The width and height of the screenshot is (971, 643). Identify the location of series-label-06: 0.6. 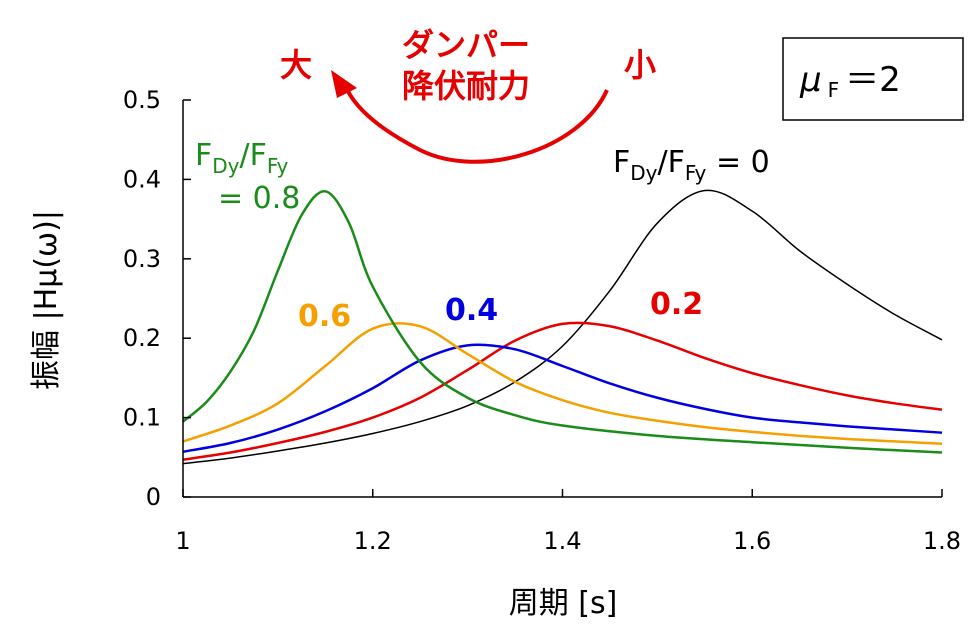
(324, 316).